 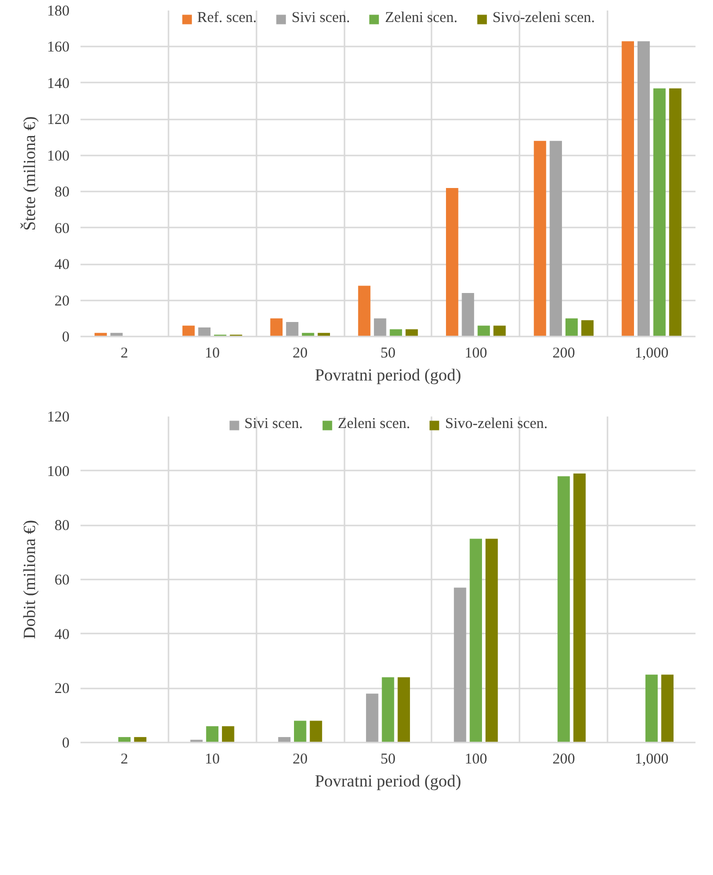 I want to click on y-tick-label: 180, so click(x=58, y=12).